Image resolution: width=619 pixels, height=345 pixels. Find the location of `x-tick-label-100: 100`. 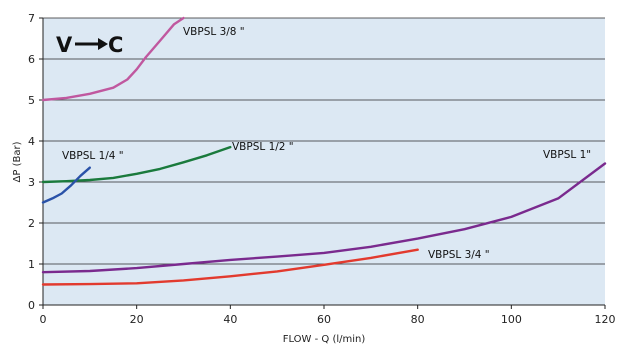

x-tick-label-100: 100 is located at coordinates (511, 319).